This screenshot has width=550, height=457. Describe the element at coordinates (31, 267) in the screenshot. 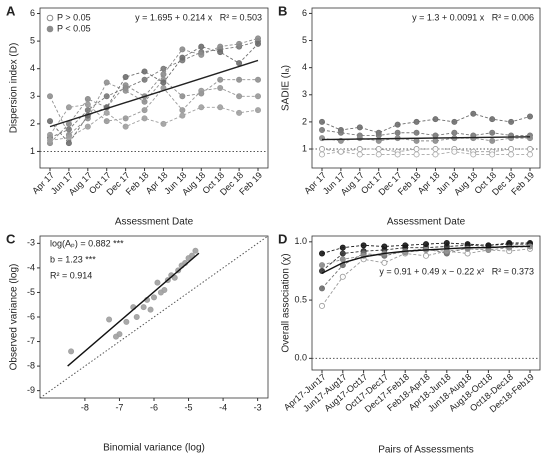

I see `y-tick-label: -4` at that location.